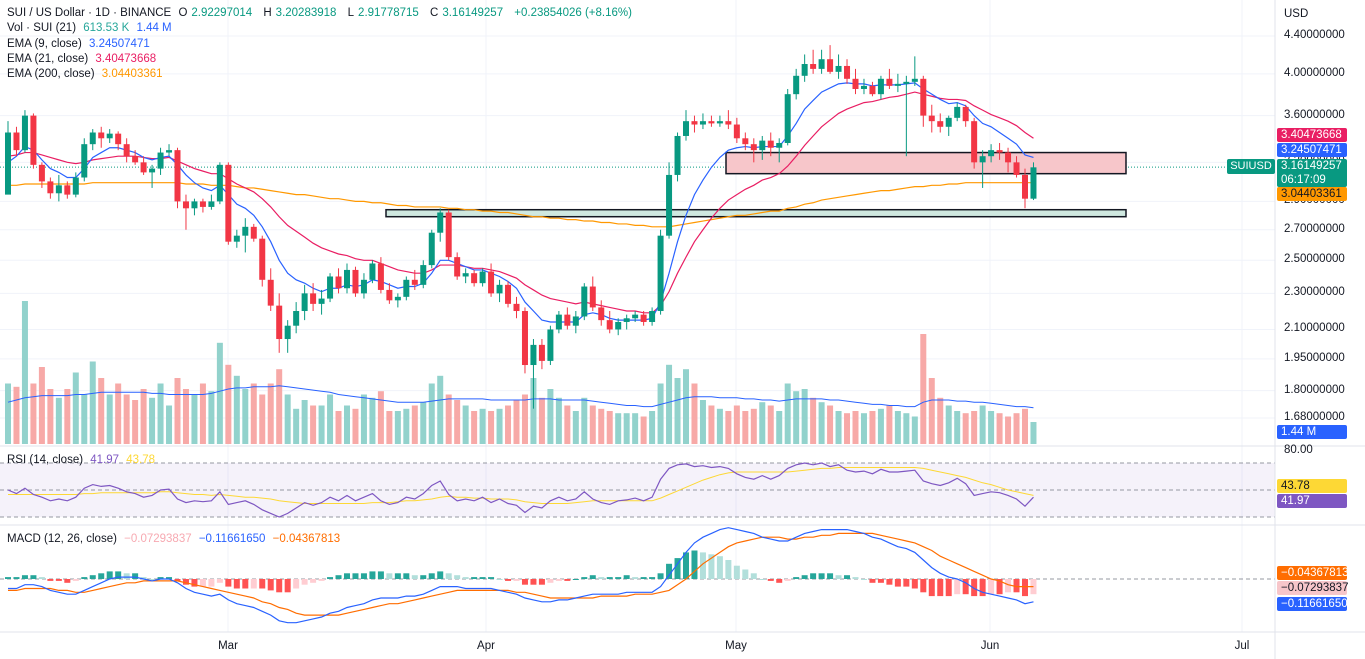 The image size is (1365, 659). I want to click on symbol-title: SUI / US Dollar · 1D · BINANCE, so click(89, 13).